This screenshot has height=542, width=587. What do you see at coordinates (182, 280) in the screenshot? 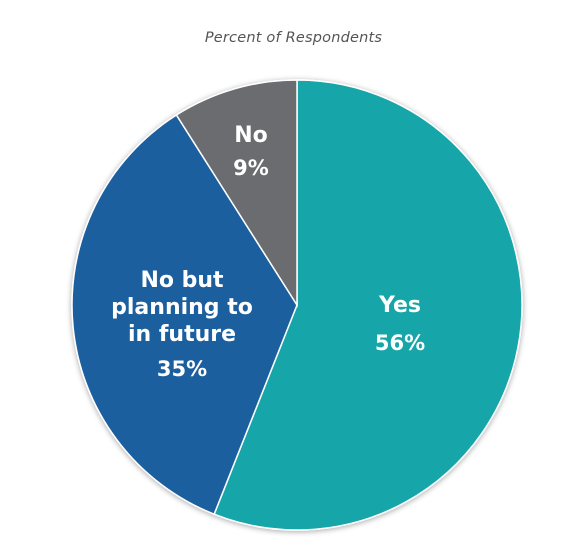
I see `slice-label: No but` at bounding box center [182, 280].